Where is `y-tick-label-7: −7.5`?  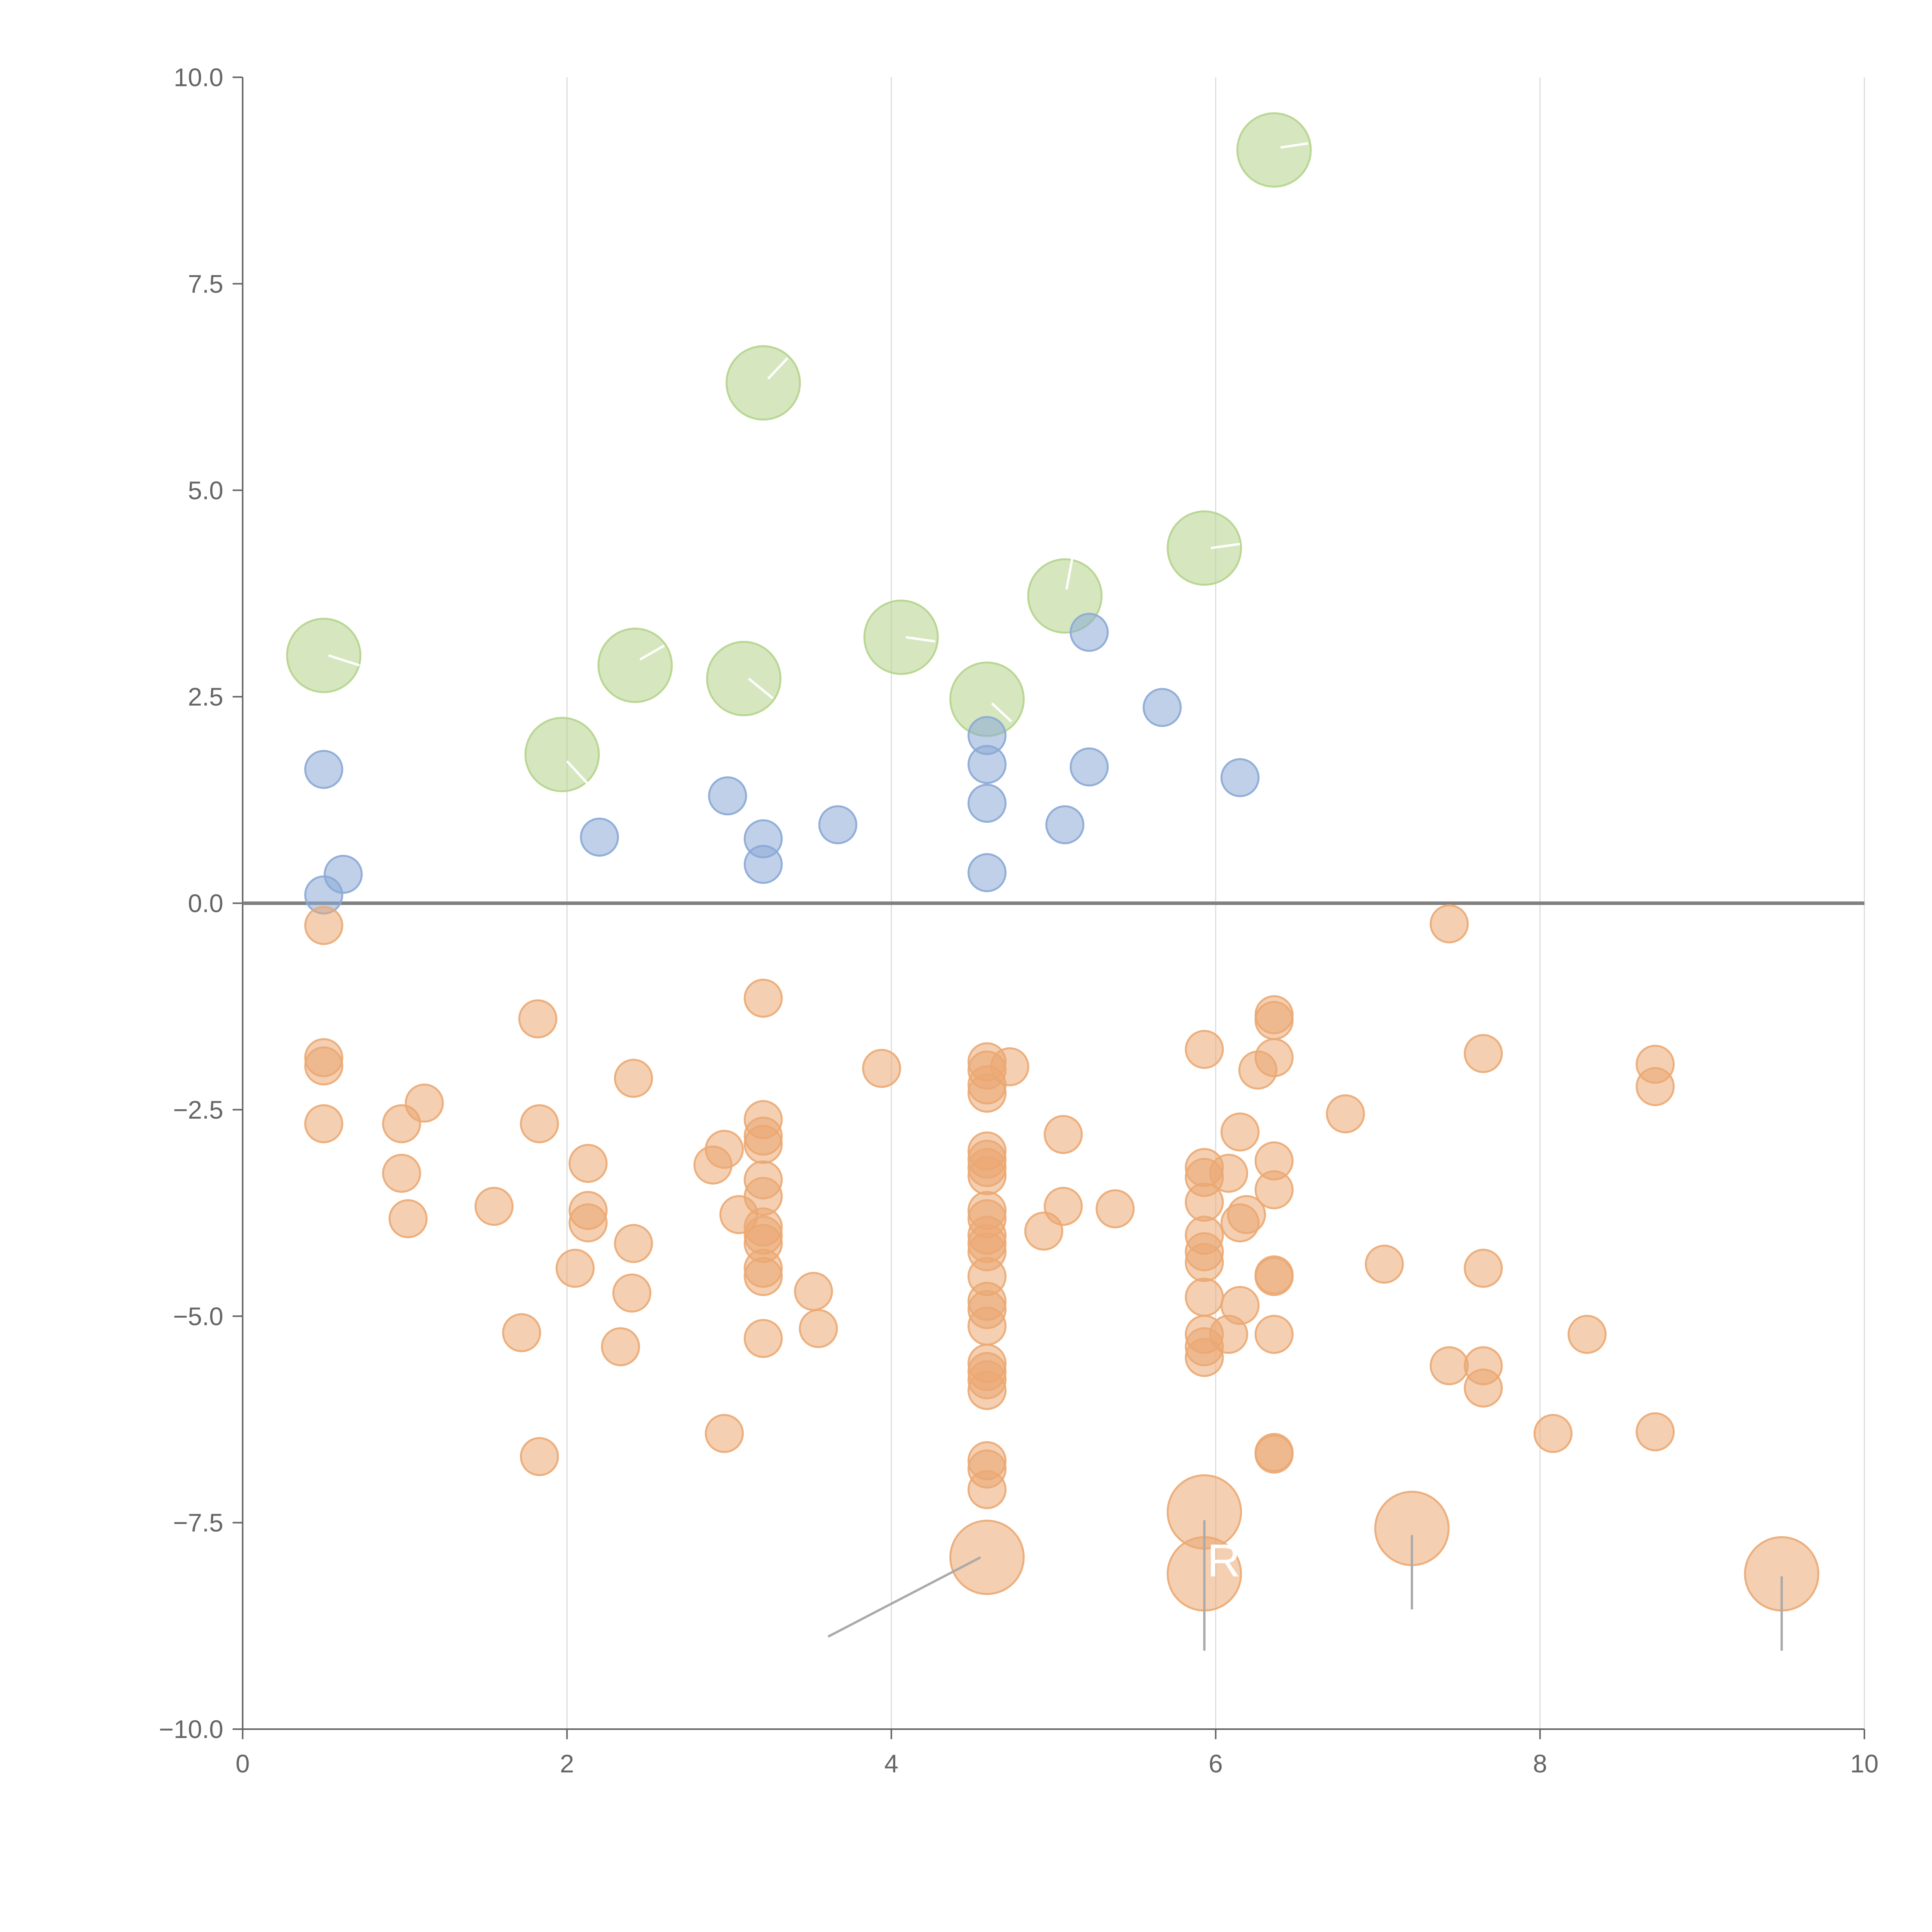 y-tick-label-7: −7.5 is located at coordinates (198, 1523).